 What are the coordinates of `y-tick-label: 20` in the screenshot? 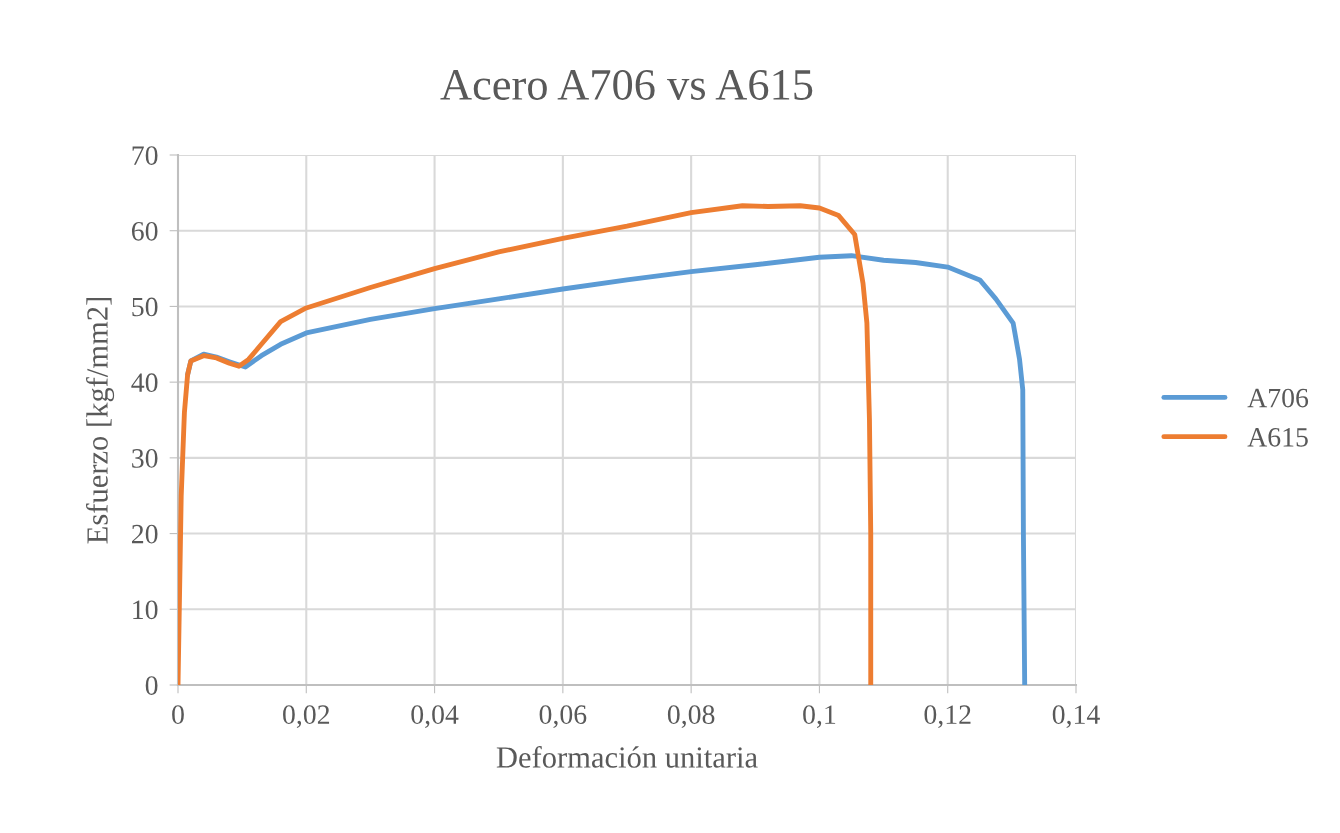 It's located at (145, 534).